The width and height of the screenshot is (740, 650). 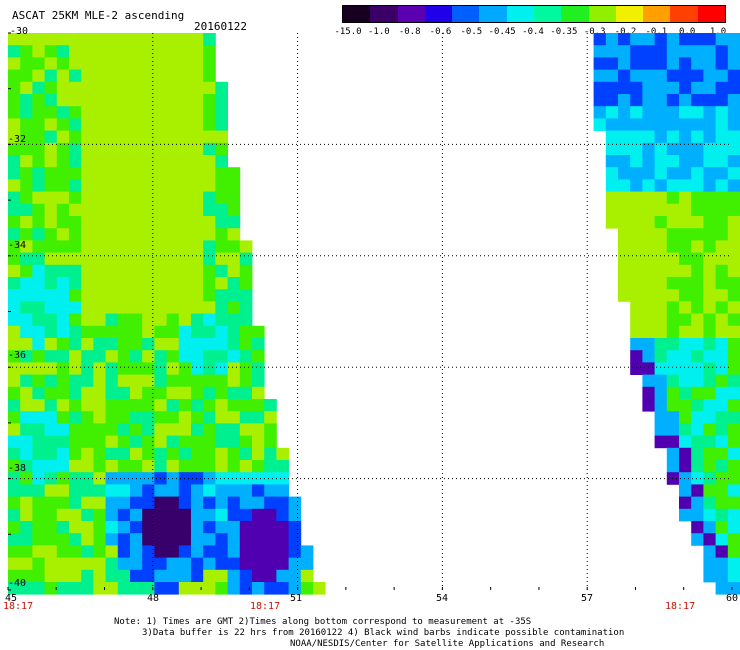 What do you see at coordinates (534, 14) in the screenshot?
I see `colorbar` at bounding box center [534, 14].